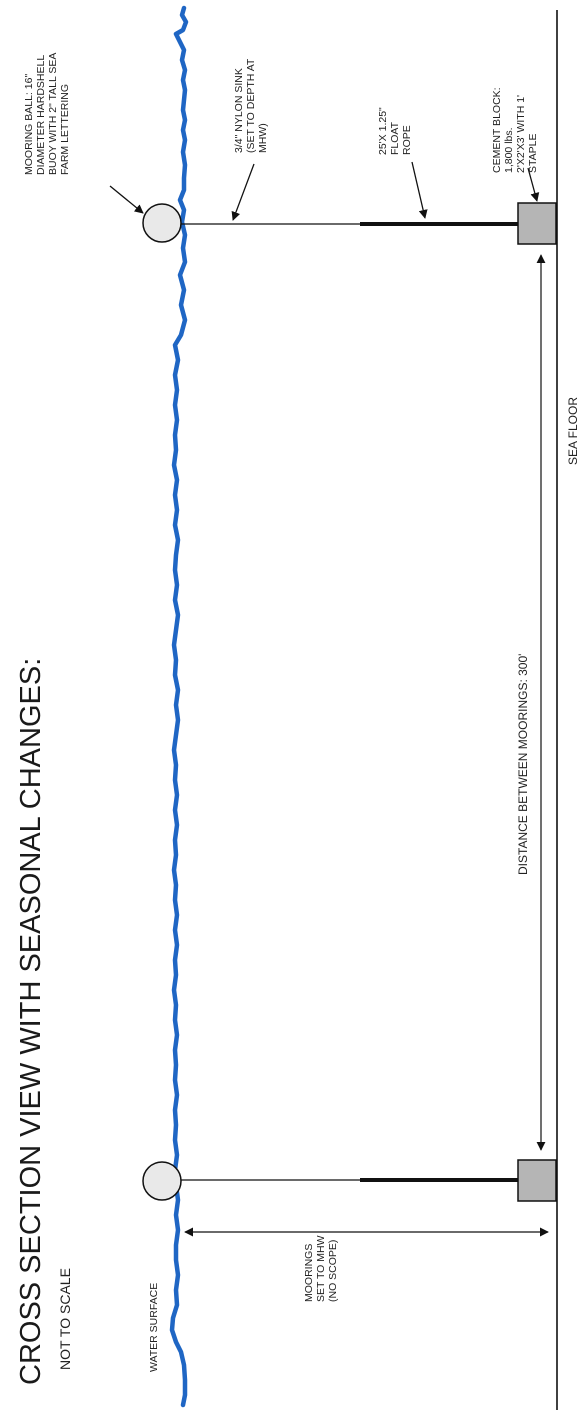 This screenshot has width=585, height=1410. What do you see at coordinates (162, 1181) in the screenshot?
I see `mooring-ball-bottom` at bounding box center [162, 1181].